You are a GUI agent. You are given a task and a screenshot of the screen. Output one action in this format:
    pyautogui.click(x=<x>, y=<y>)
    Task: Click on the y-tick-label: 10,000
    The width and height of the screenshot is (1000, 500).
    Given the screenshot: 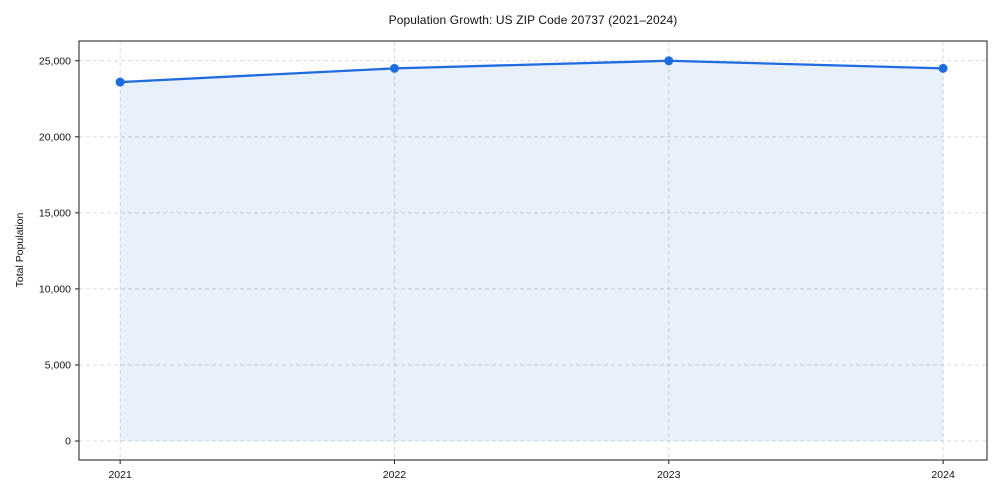 What is the action you would take?
    pyautogui.click(x=55, y=289)
    